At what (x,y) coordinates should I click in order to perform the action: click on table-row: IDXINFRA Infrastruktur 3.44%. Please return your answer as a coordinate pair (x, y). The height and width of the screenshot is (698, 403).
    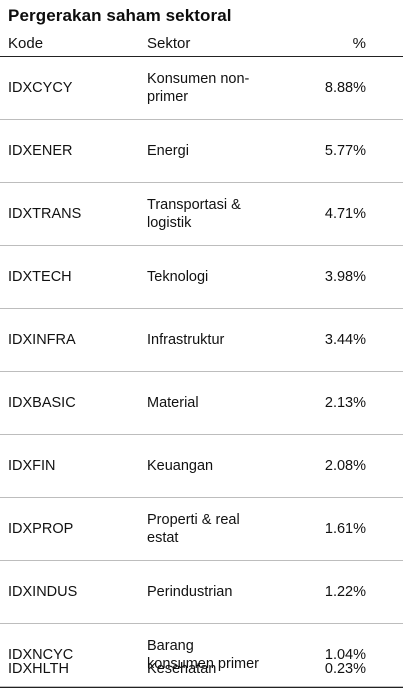
    Looking at the image, I should click on (201, 340).